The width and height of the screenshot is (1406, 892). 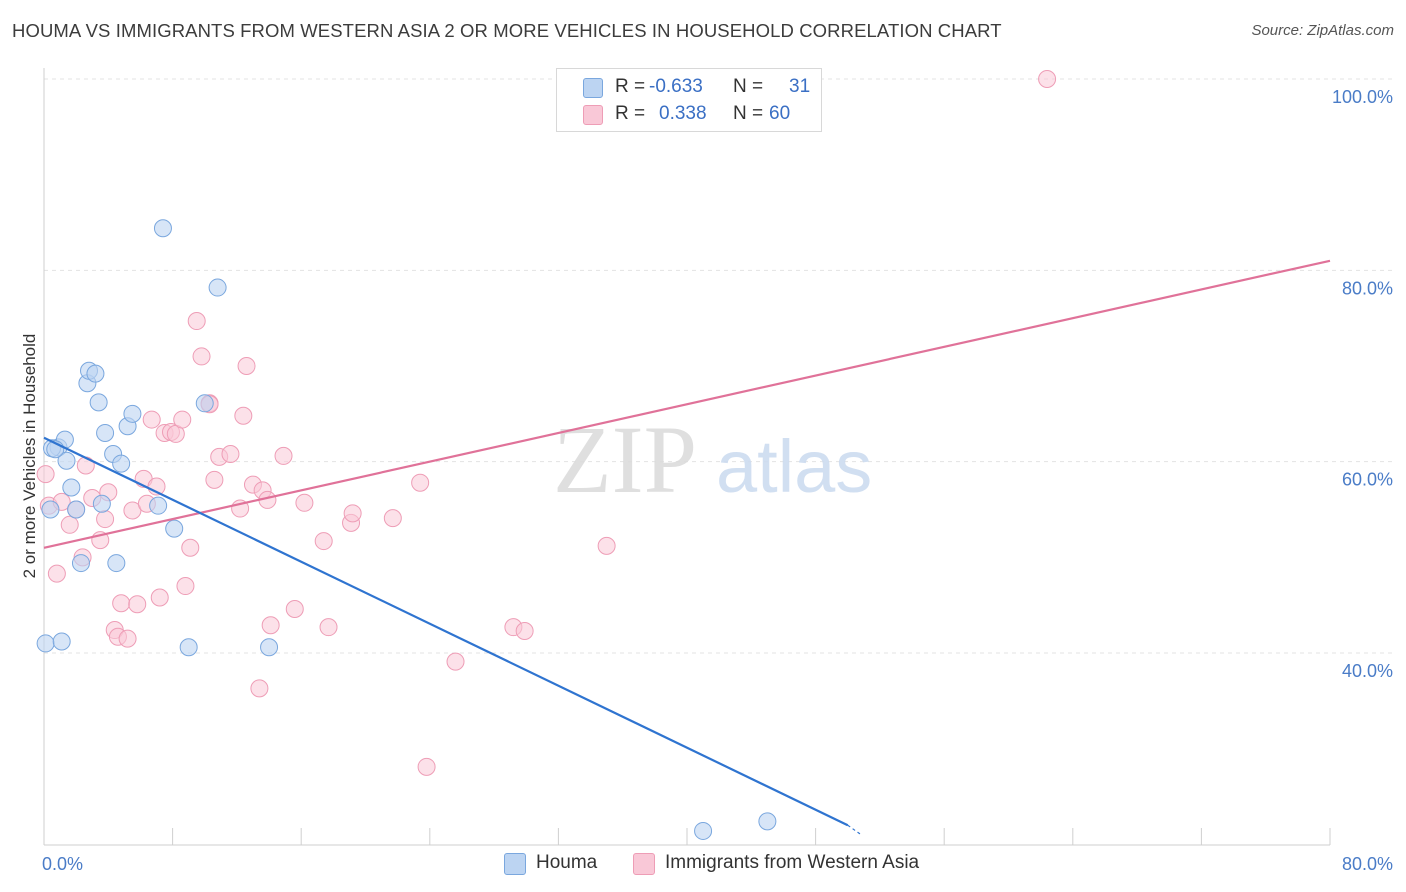 I want to click on immigrants-legend-swatch, so click(x=644, y=864).